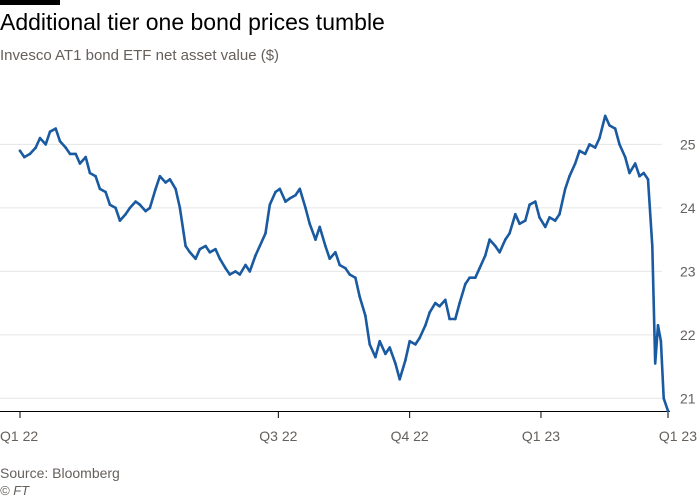 The image size is (700, 500). What do you see at coordinates (688, 398) in the screenshot?
I see `y-tick-label: 21` at bounding box center [688, 398].